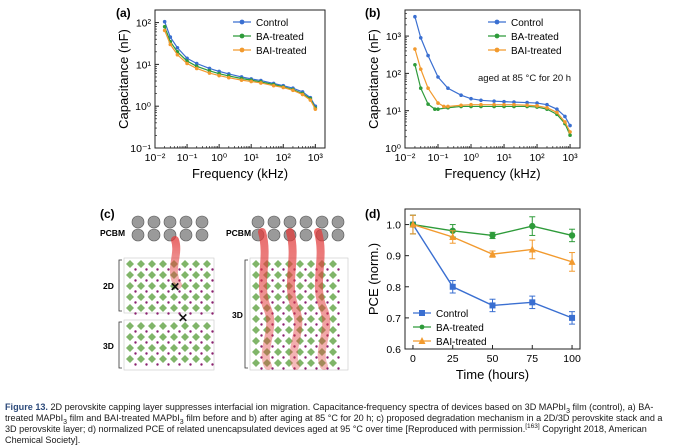 Image resolution: width=675 pixels, height=446 pixels. Describe the element at coordinates (322, 299) in the screenshot. I see `ion-migration-path` at that location.